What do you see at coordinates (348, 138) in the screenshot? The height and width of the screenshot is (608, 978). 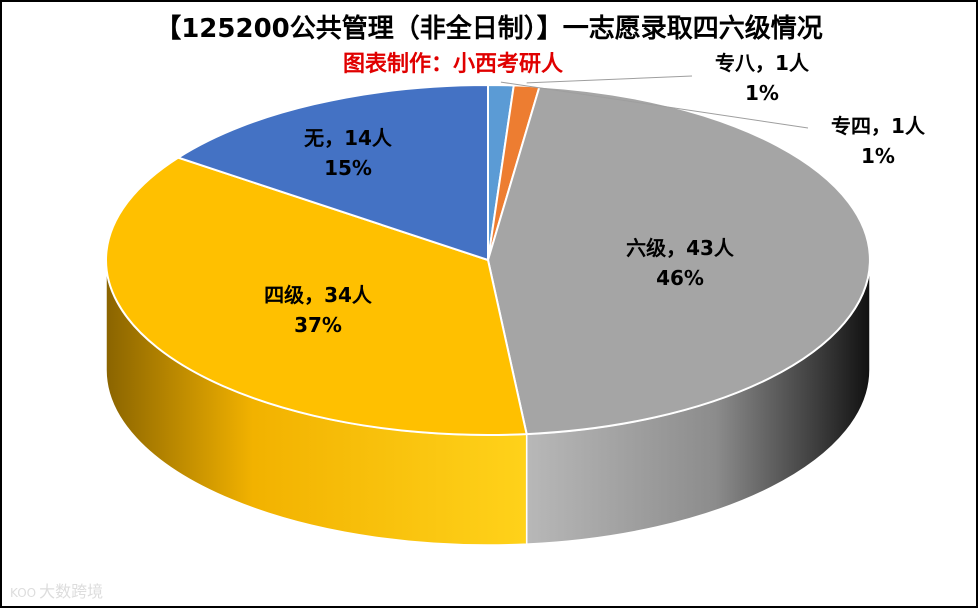 I see `data-label-无: 无，14人` at bounding box center [348, 138].